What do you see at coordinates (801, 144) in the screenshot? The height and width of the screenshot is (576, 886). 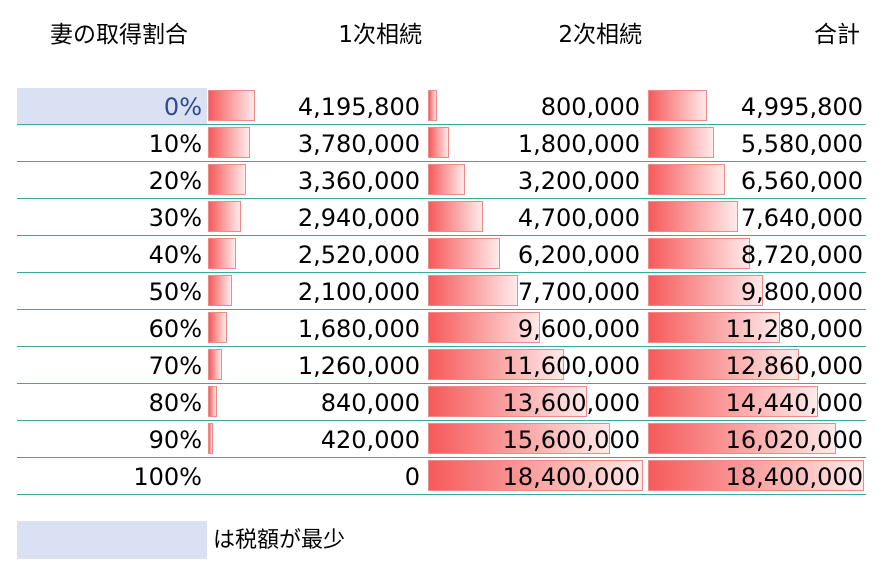 I see `total-value: 5,580,000` at bounding box center [801, 144].